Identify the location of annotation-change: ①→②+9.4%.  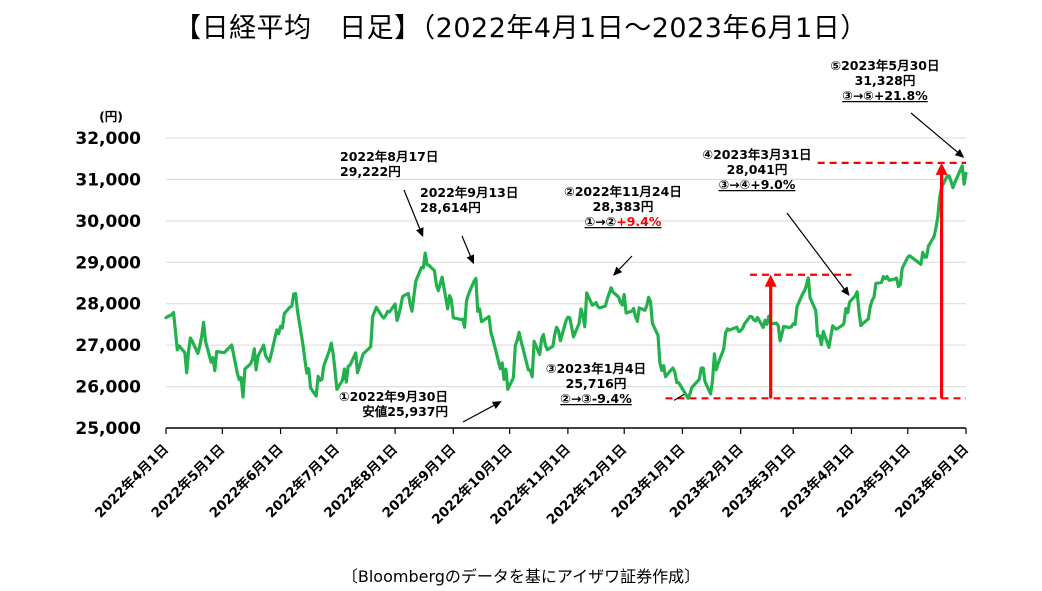
(623, 221).